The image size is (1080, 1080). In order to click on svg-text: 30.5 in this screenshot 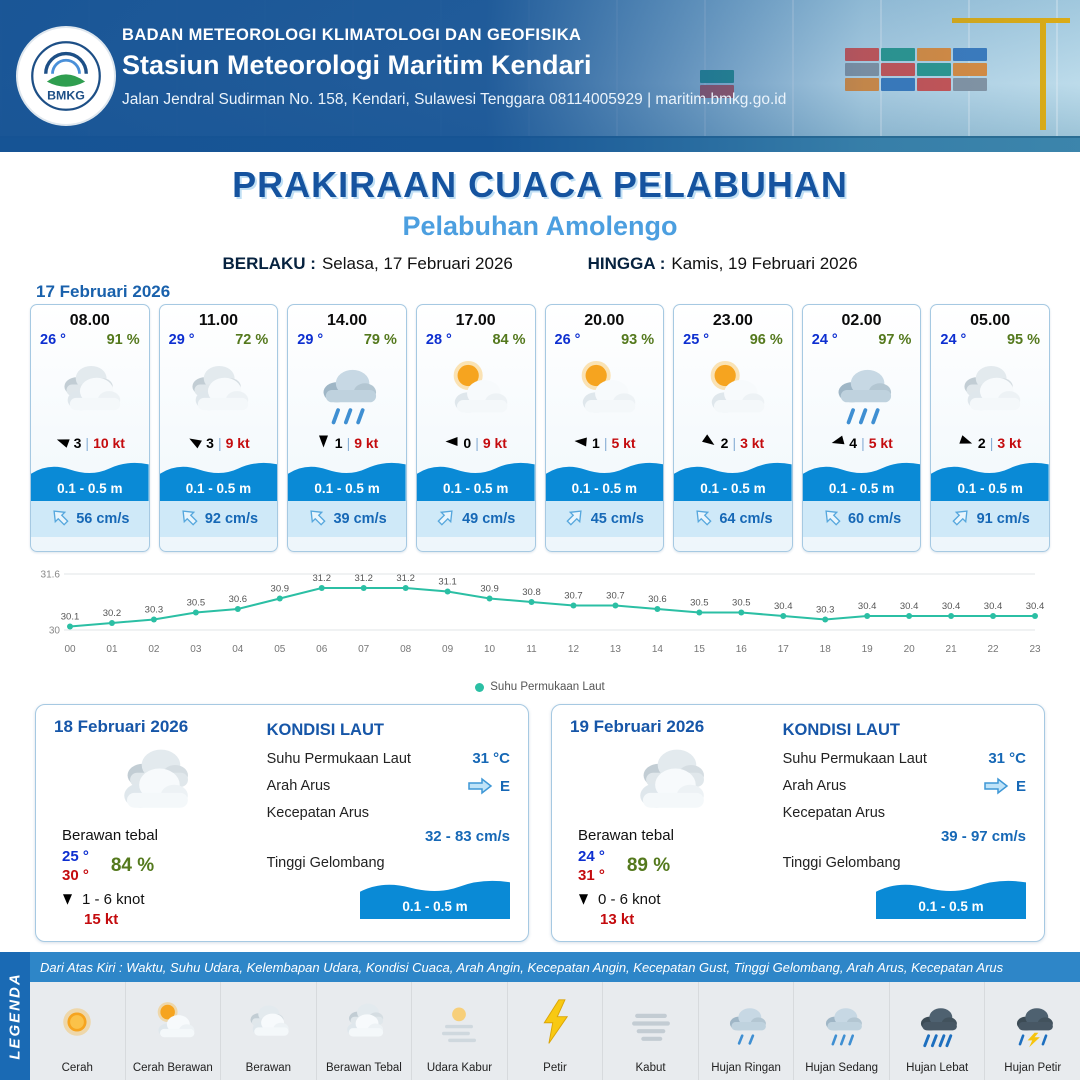, I will do `click(196, 603)`.